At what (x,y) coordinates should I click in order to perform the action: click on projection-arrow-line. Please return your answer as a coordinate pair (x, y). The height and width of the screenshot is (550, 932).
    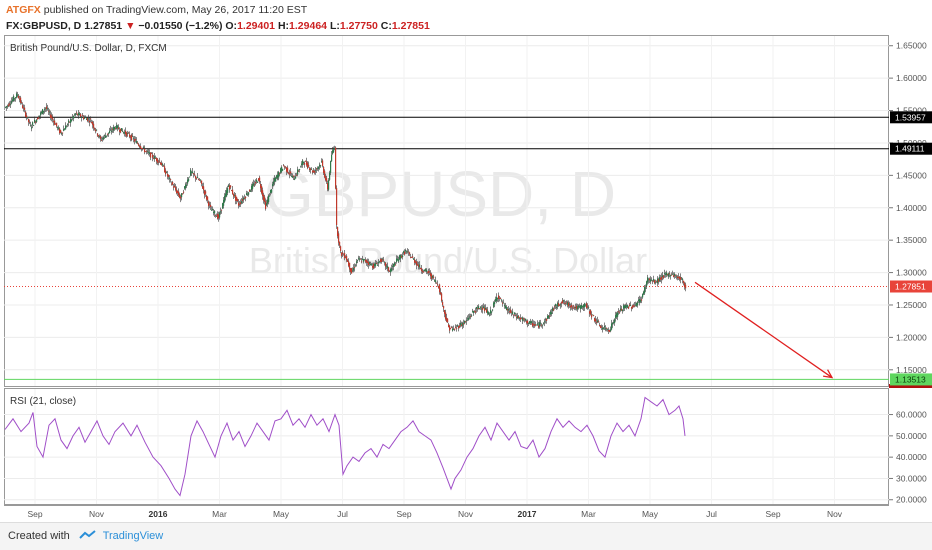
    Looking at the image, I should click on (763, 330).